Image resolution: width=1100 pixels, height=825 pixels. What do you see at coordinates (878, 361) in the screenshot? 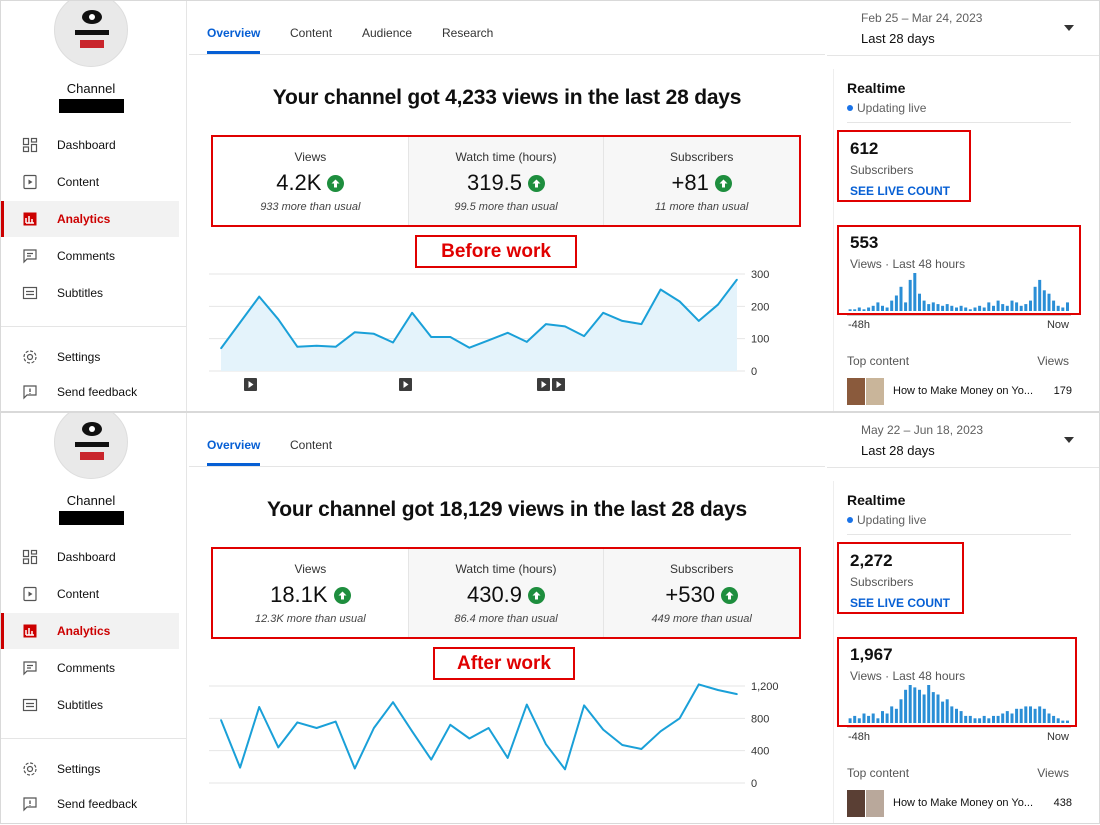
I see `top-content-heading: Top content` at bounding box center [878, 361].